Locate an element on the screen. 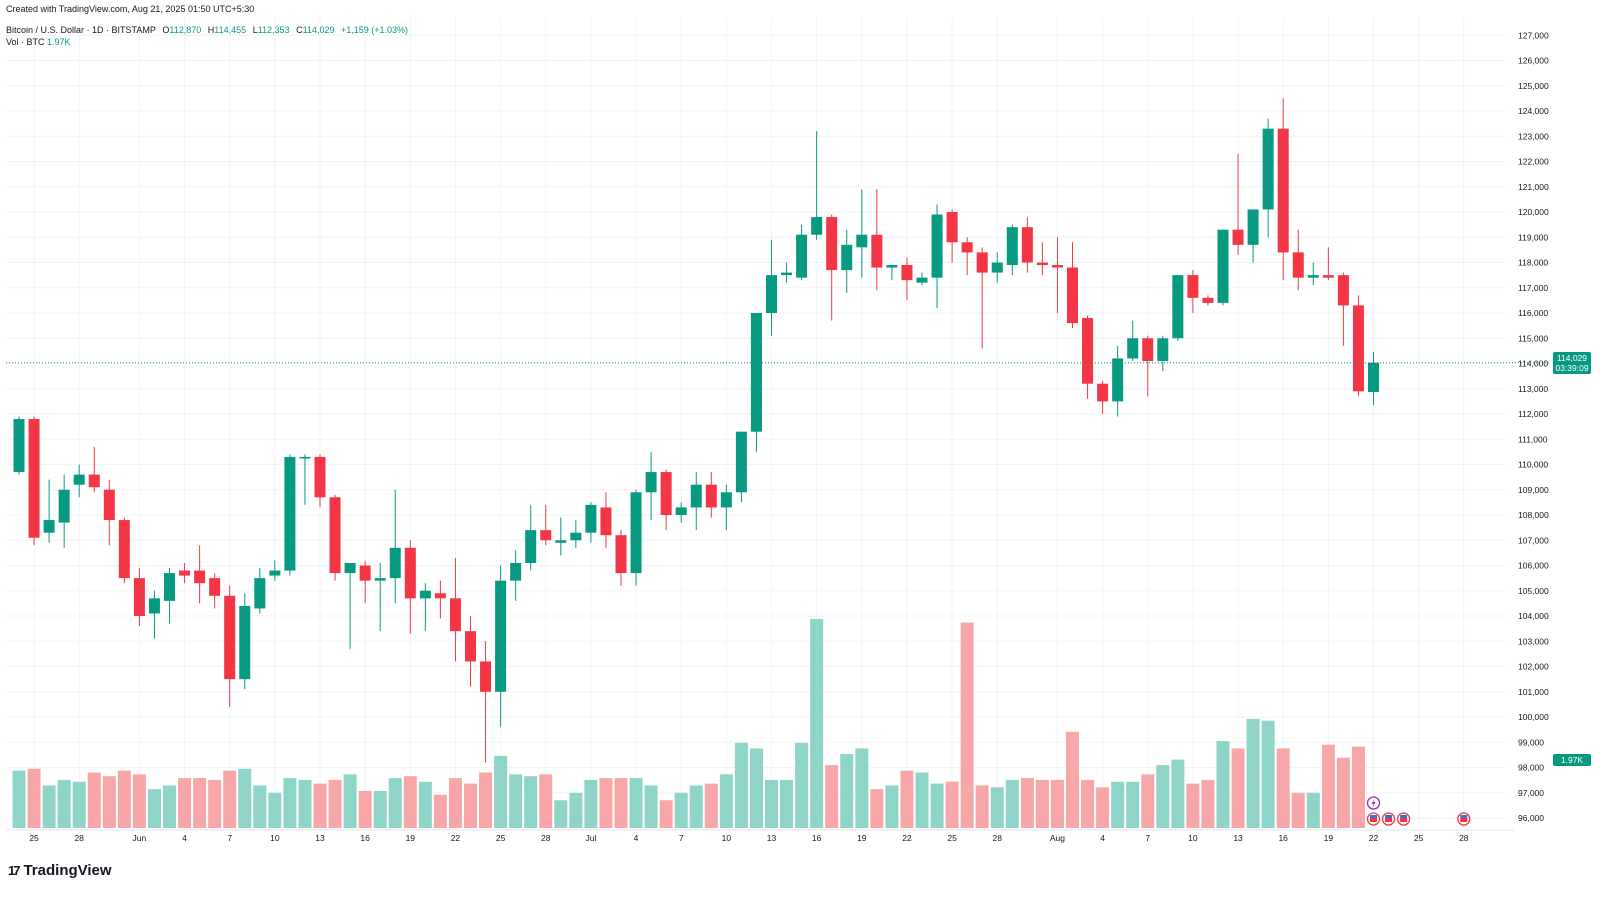 This screenshot has height=909, width=1600. price-axis-label: 112,000 is located at coordinates (1533, 414).